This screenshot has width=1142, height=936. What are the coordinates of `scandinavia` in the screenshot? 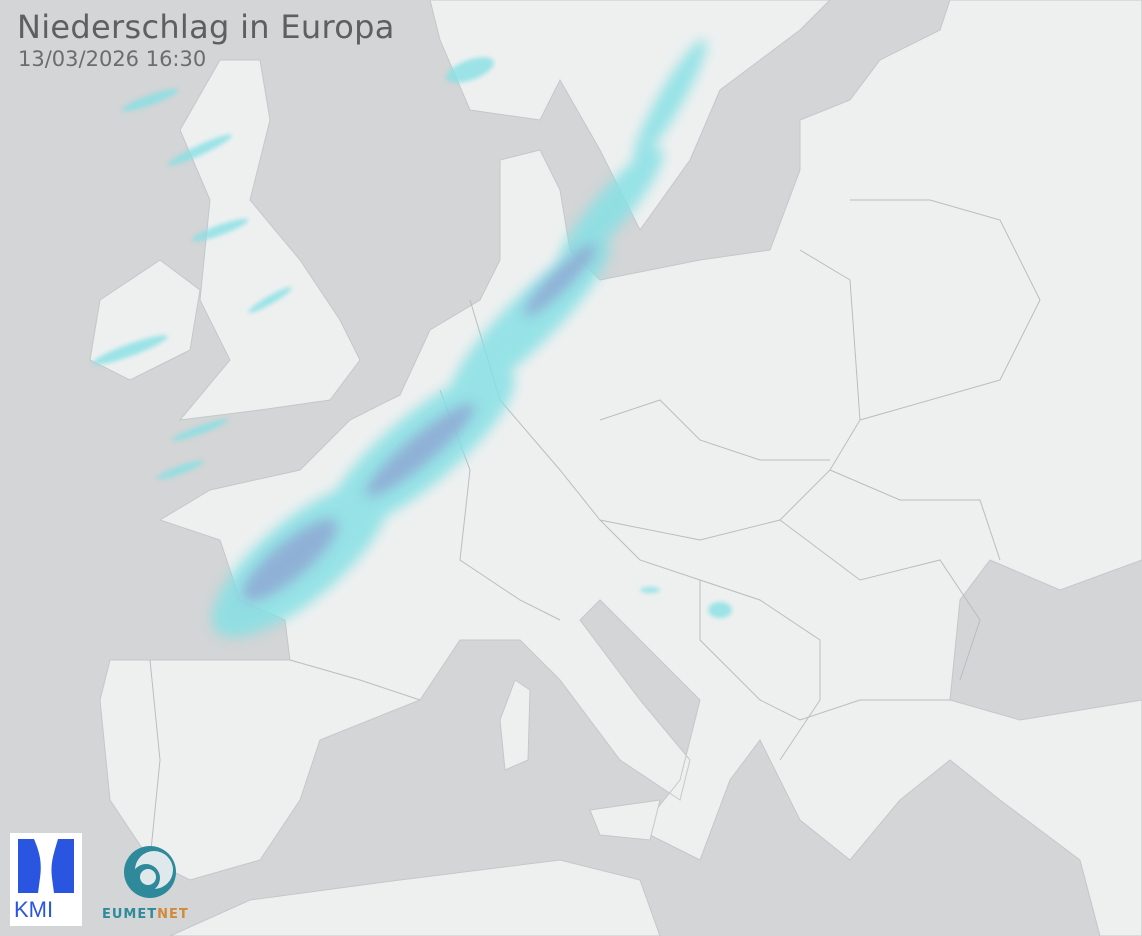 It's located at (630, 115).